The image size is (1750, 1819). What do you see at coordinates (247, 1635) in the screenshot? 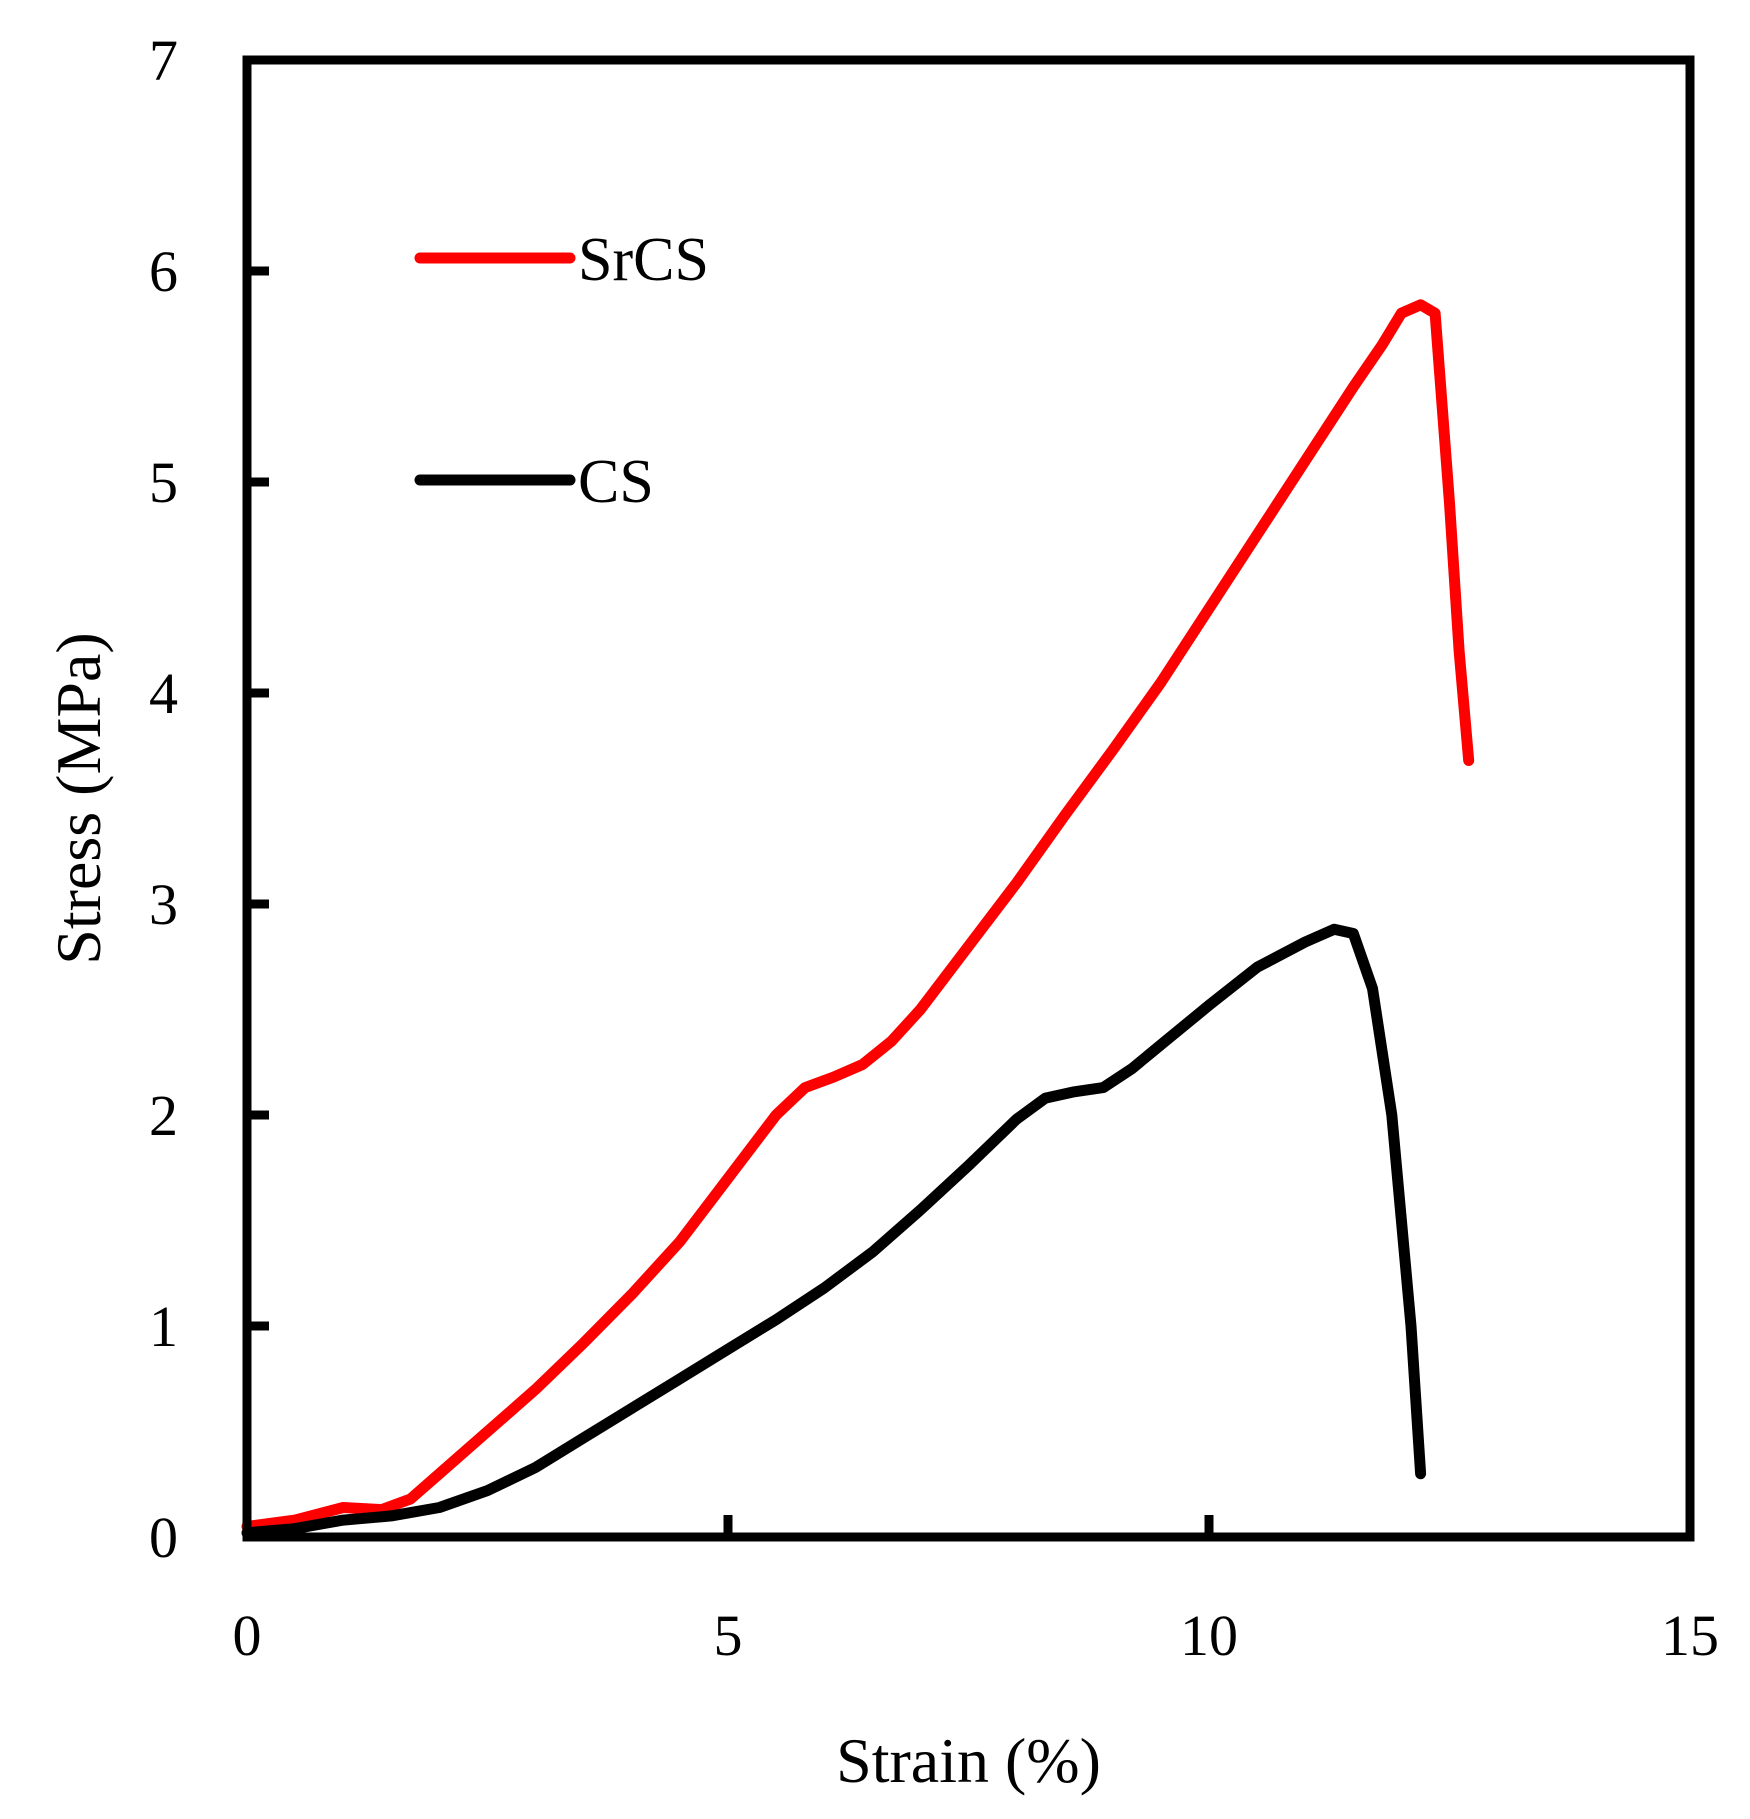
I see `x-tick-label: 0` at bounding box center [247, 1635].